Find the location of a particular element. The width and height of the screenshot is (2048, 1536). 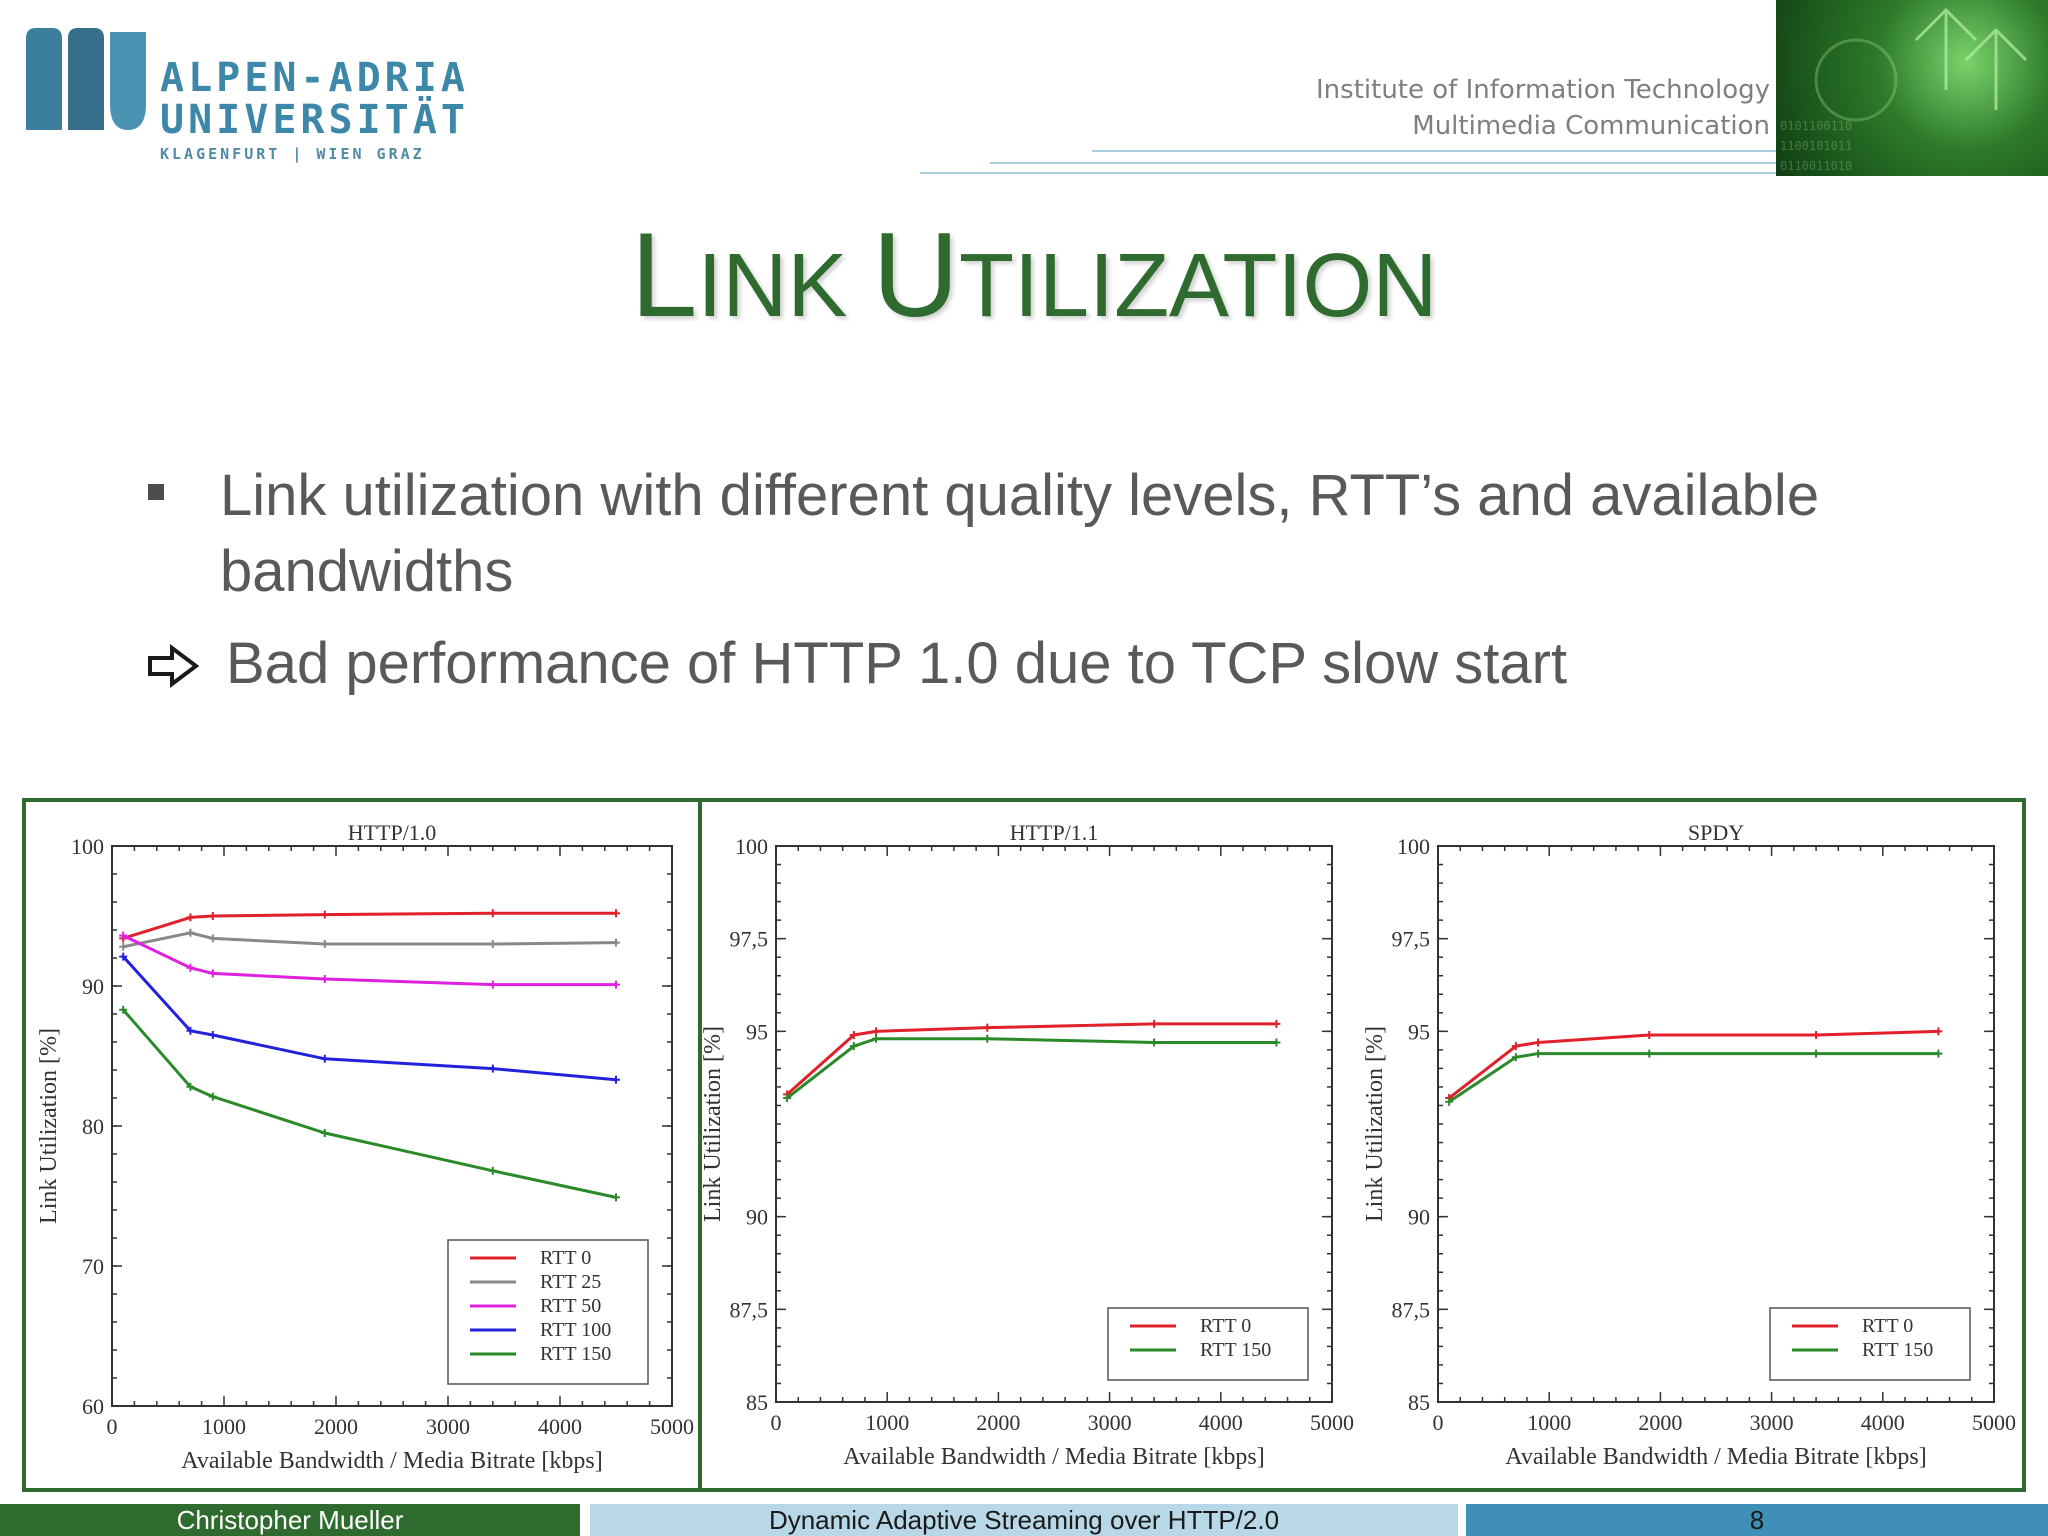

svg-text: 0101100110 is located at coordinates (1816, 126).